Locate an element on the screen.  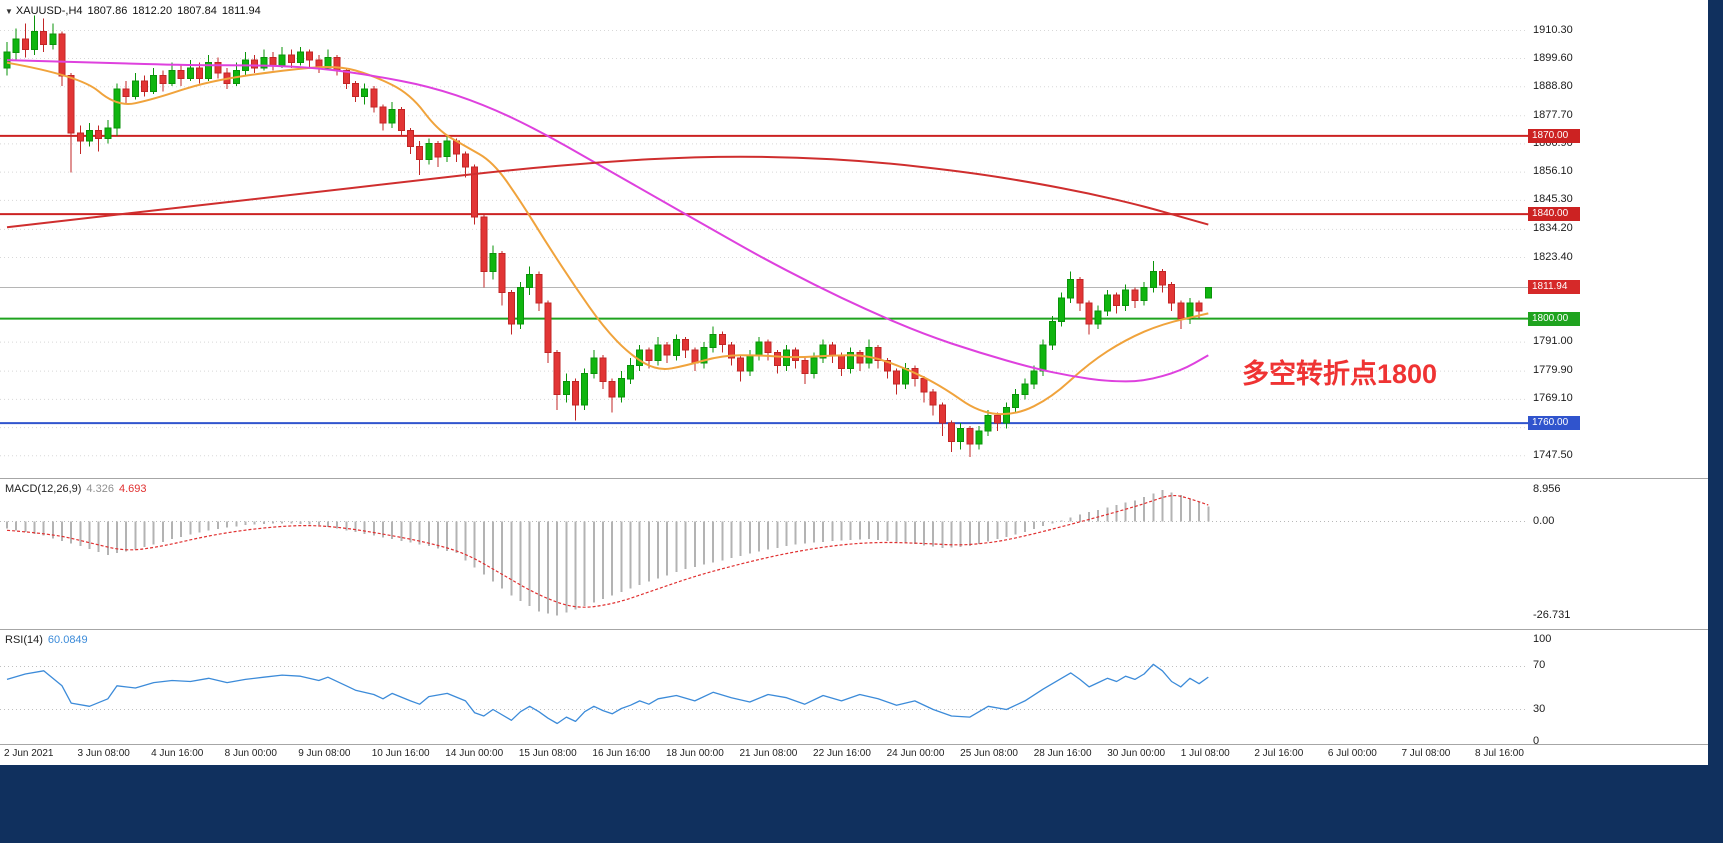
time-axis-label: 30 Jun 00:00 is located at coordinates (1136, 753).